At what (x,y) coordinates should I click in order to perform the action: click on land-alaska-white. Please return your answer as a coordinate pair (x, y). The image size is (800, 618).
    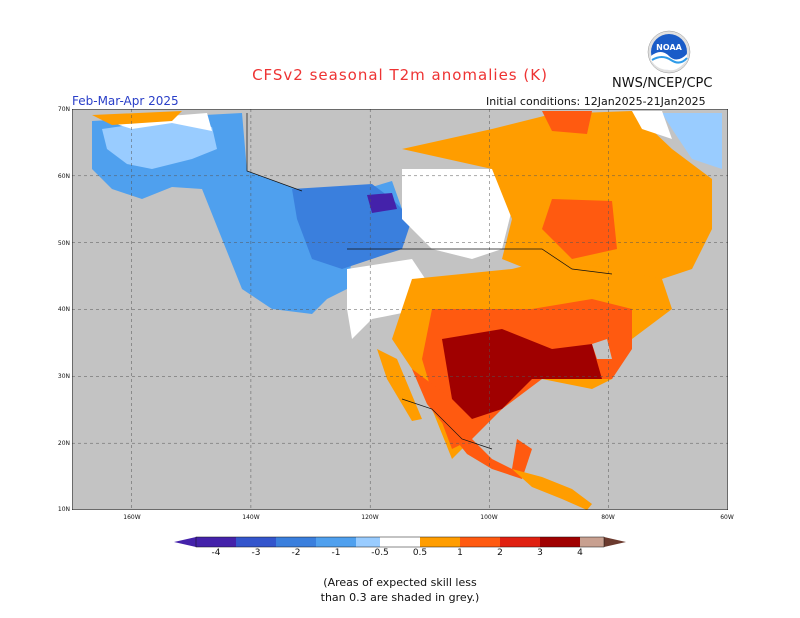
    Looking at the image, I should click on (159, 122).